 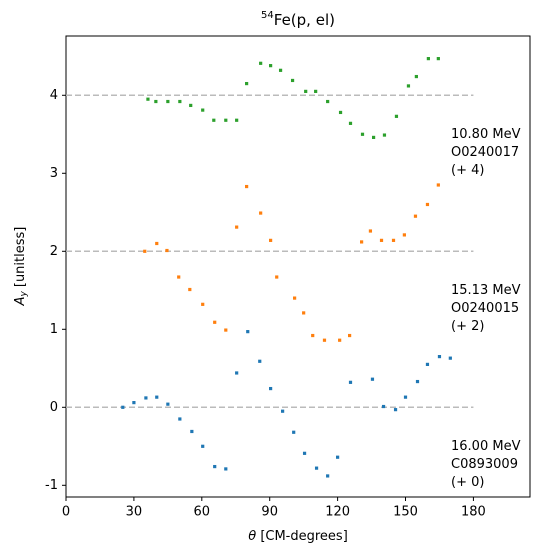 I want to click on y-axis-label: Ay [unitless], so click(x=21, y=267).